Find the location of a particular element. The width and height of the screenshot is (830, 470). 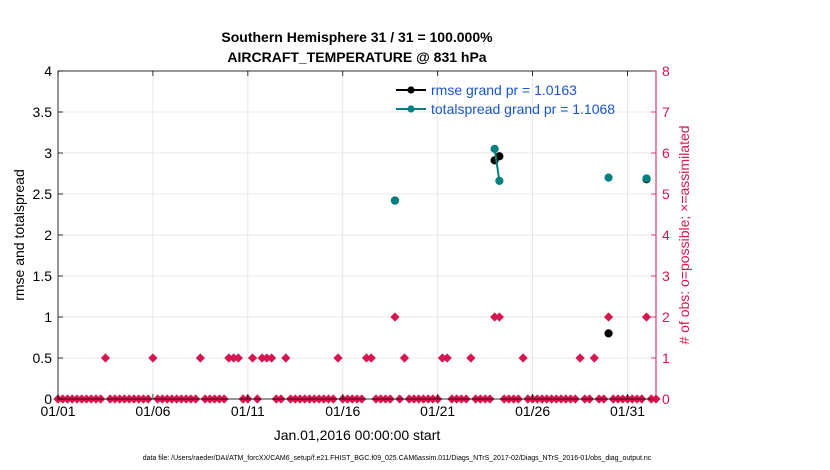

y-left-tick-label: 3 is located at coordinates (48, 153).